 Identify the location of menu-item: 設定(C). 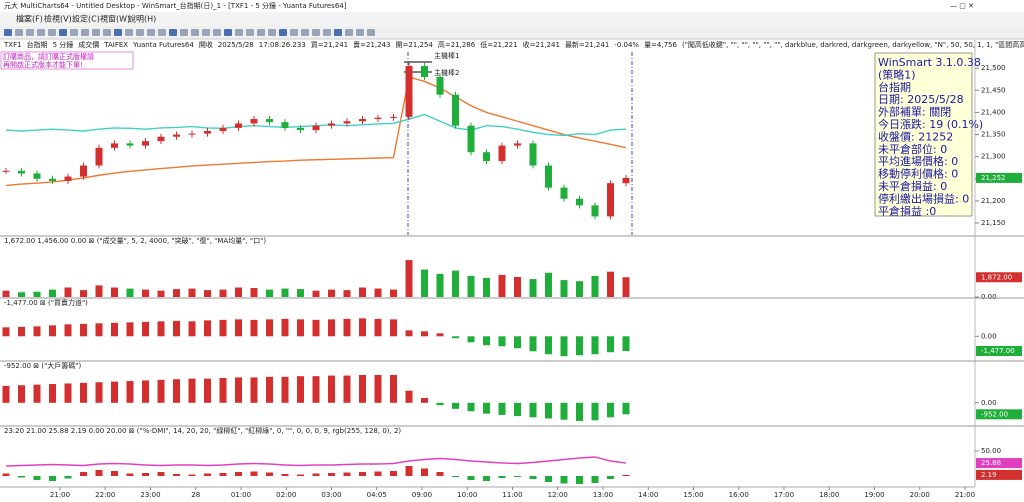
(86, 19).